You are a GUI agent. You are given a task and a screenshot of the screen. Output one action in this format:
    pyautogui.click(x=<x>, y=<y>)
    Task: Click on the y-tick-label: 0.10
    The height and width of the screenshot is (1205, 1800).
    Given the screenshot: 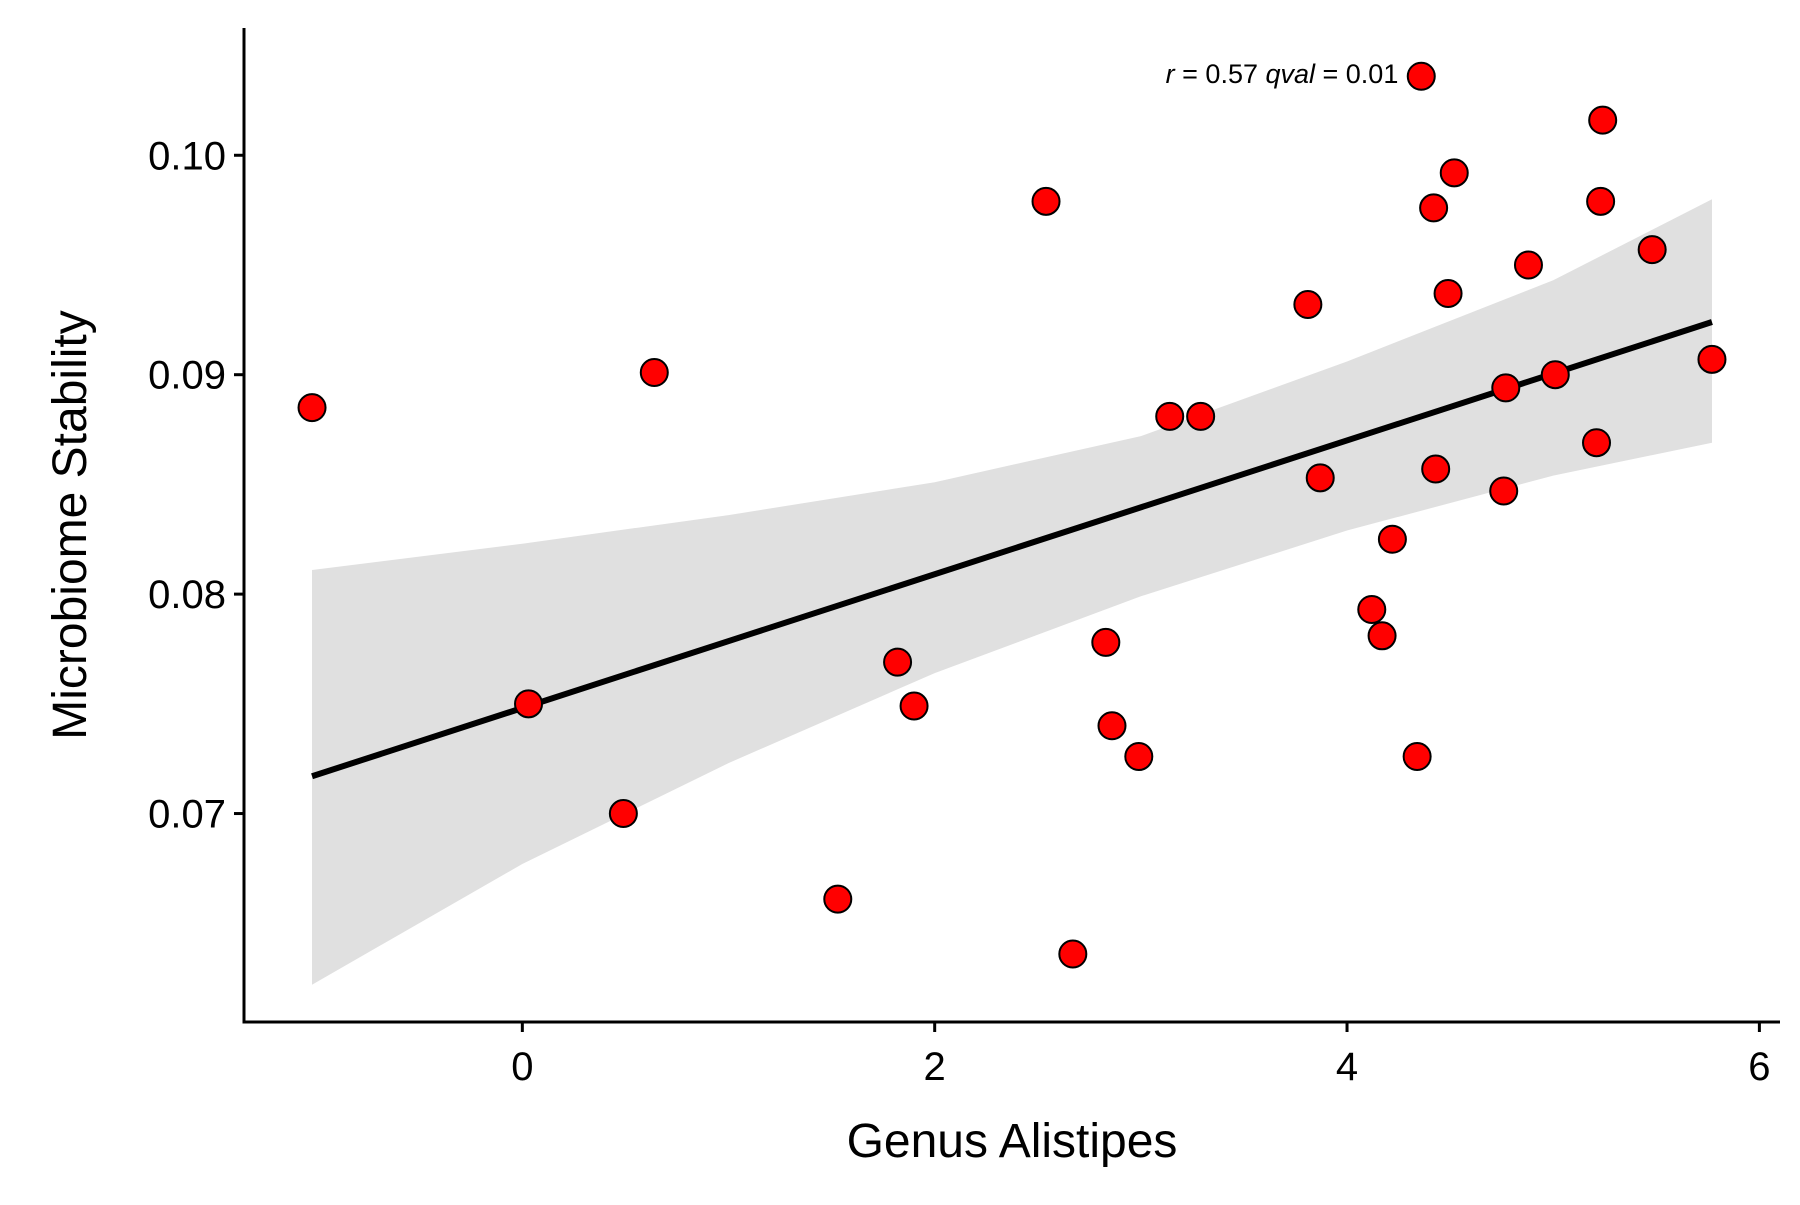 What is the action you would take?
    pyautogui.click(x=187, y=156)
    